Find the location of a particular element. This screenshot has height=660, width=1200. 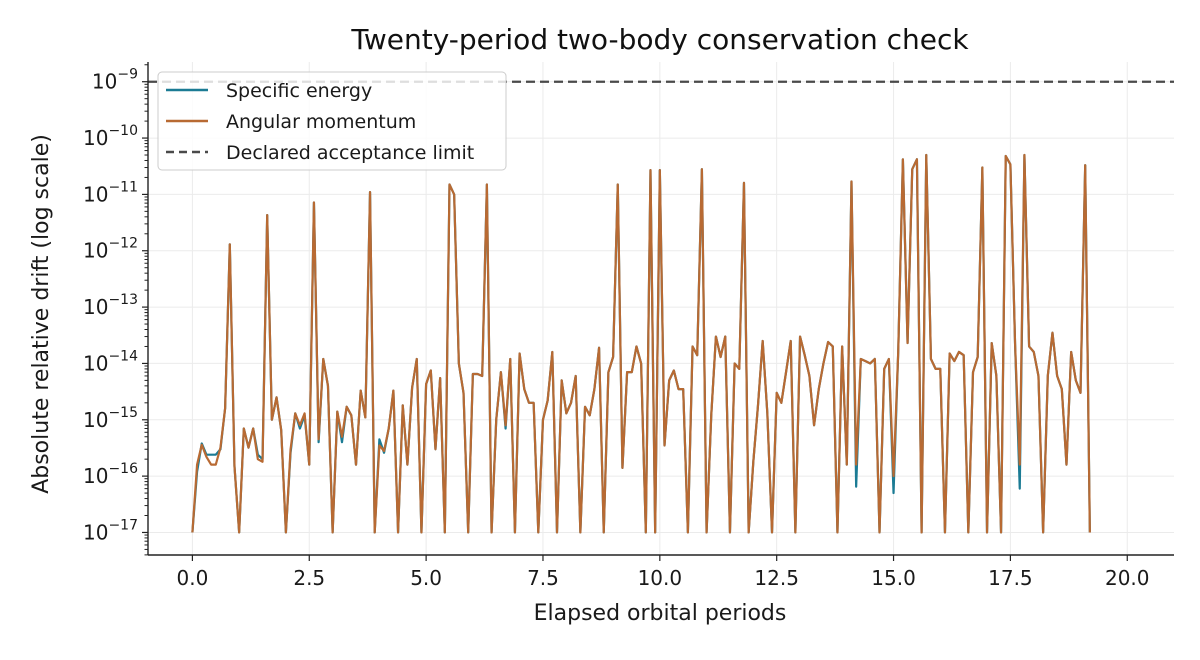

x-tick-label: 20.0 is located at coordinates (1127, 578).